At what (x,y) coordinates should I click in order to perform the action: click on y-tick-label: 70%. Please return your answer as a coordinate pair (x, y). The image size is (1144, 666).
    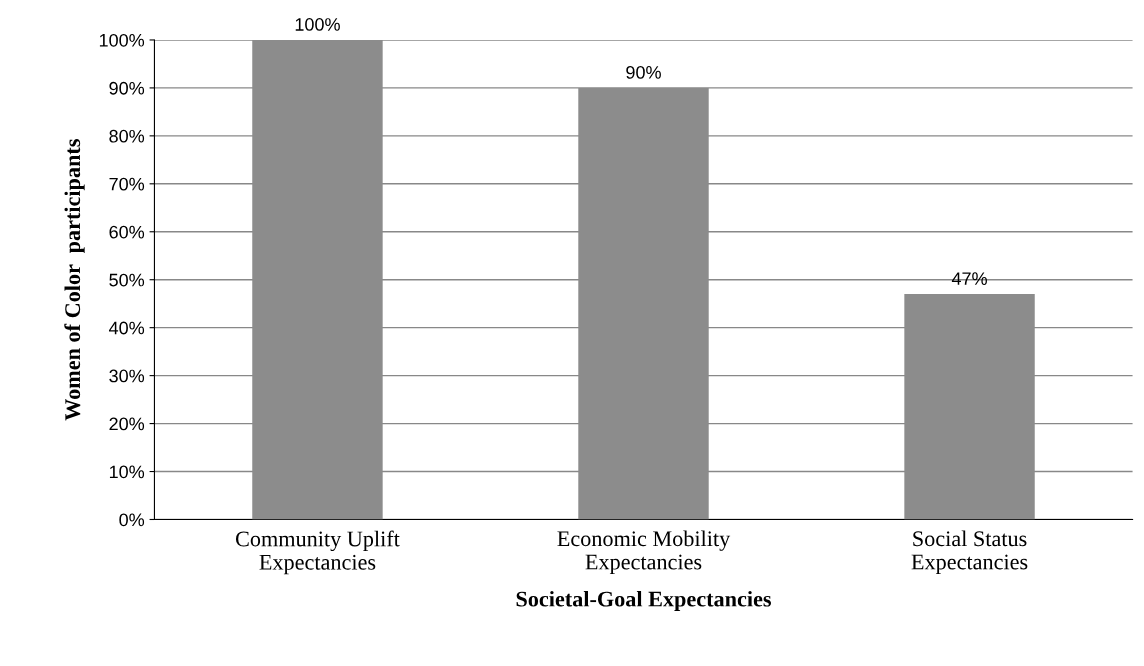
    Looking at the image, I should click on (127, 184).